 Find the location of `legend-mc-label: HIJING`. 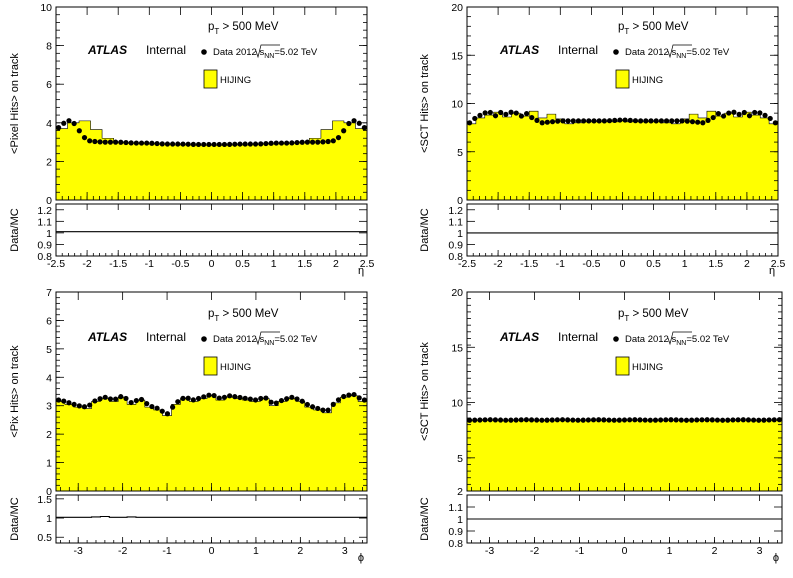

legend-mc-label: HIJING is located at coordinates (647, 367).